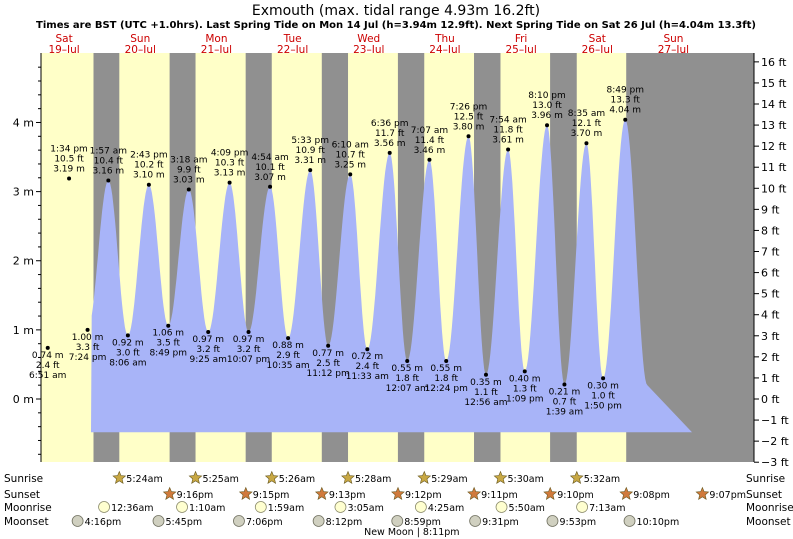 This screenshot has height=539, width=793. What do you see at coordinates (365, 508) in the screenshot?
I see `moonrise-time: 3:05am` at bounding box center [365, 508].